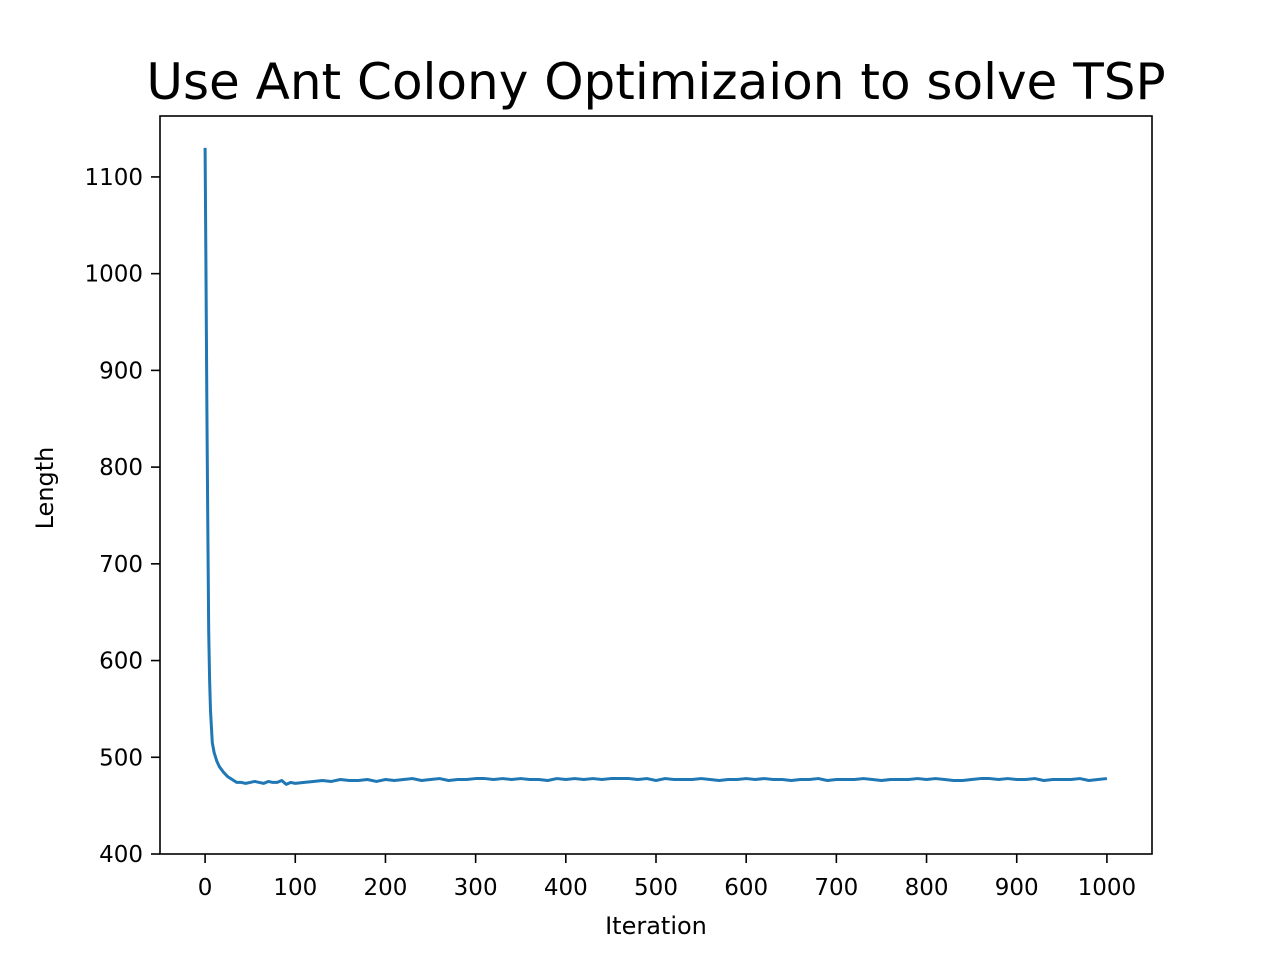  I want to click on y-tick-label: 700, so click(121, 565).